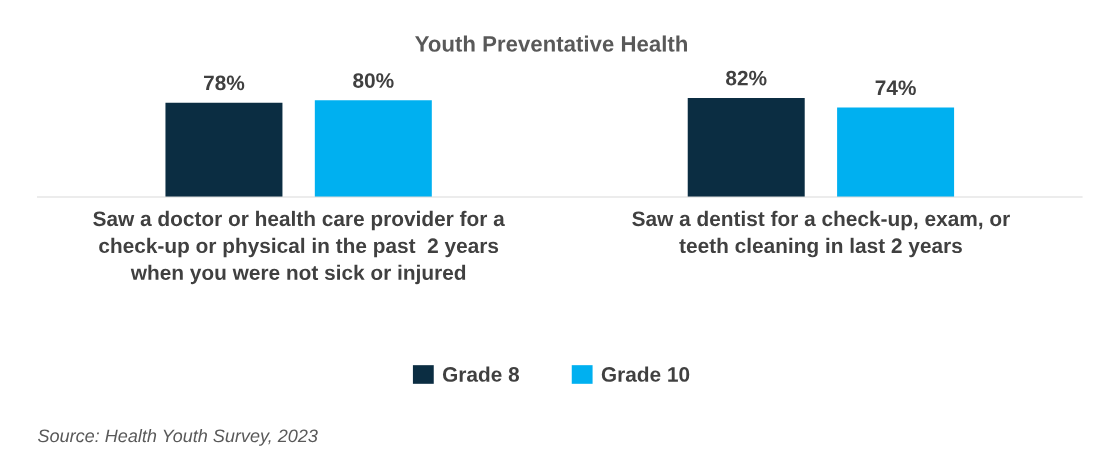 This screenshot has height=458, width=1103. Describe the element at coordinates (178, 437) in the screenshot. I see `source-note: Source: Health Youth Survey, 2023` at that location.